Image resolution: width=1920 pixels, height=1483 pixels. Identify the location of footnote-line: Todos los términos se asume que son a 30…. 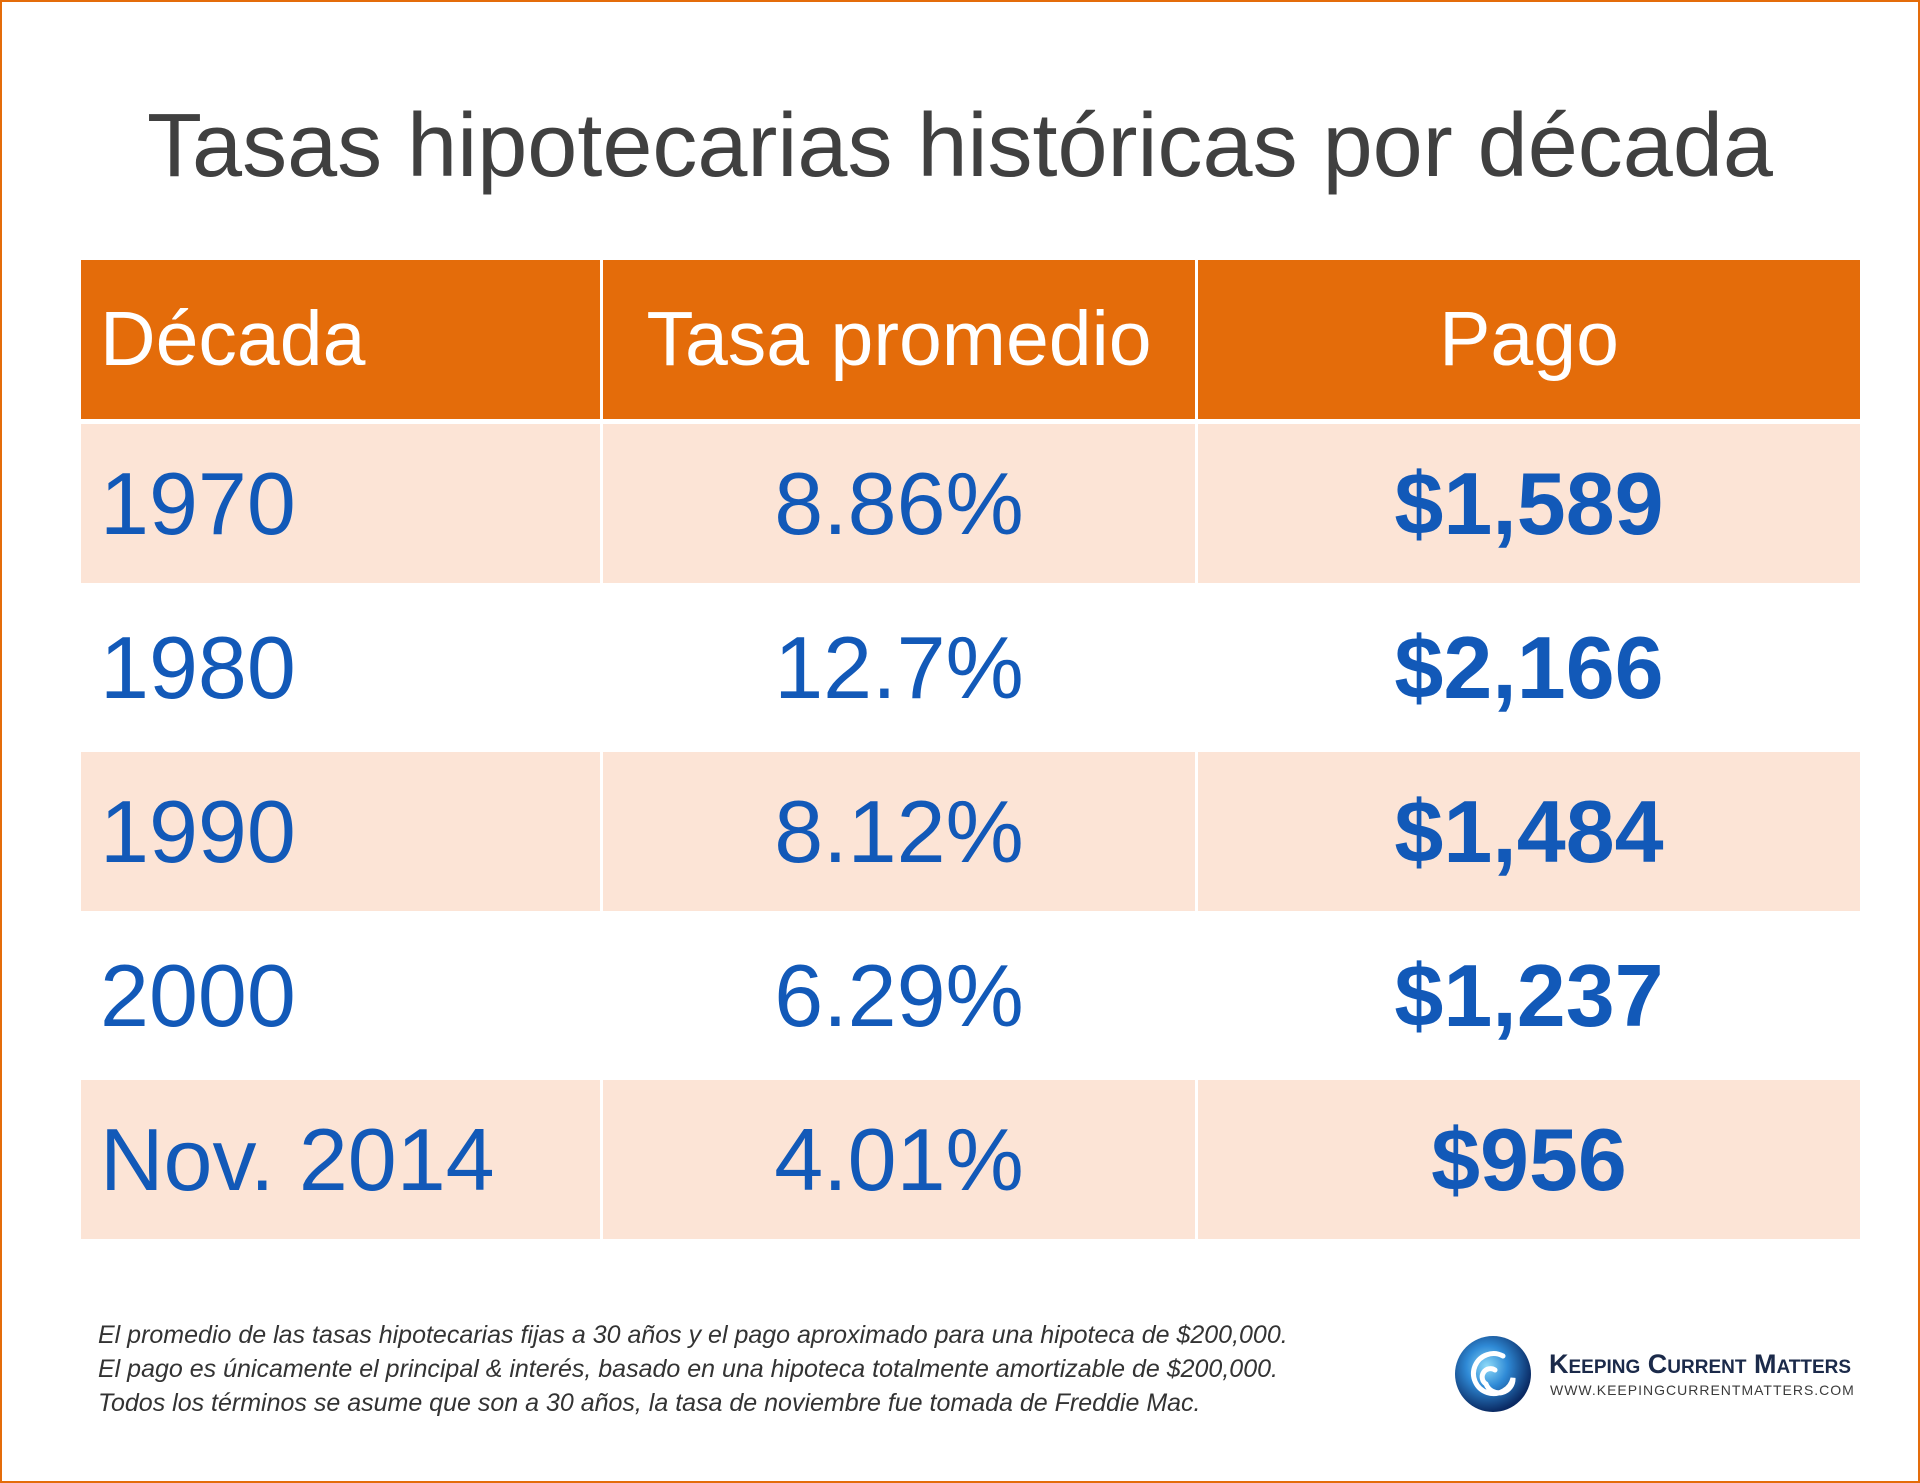
(649, 1403).